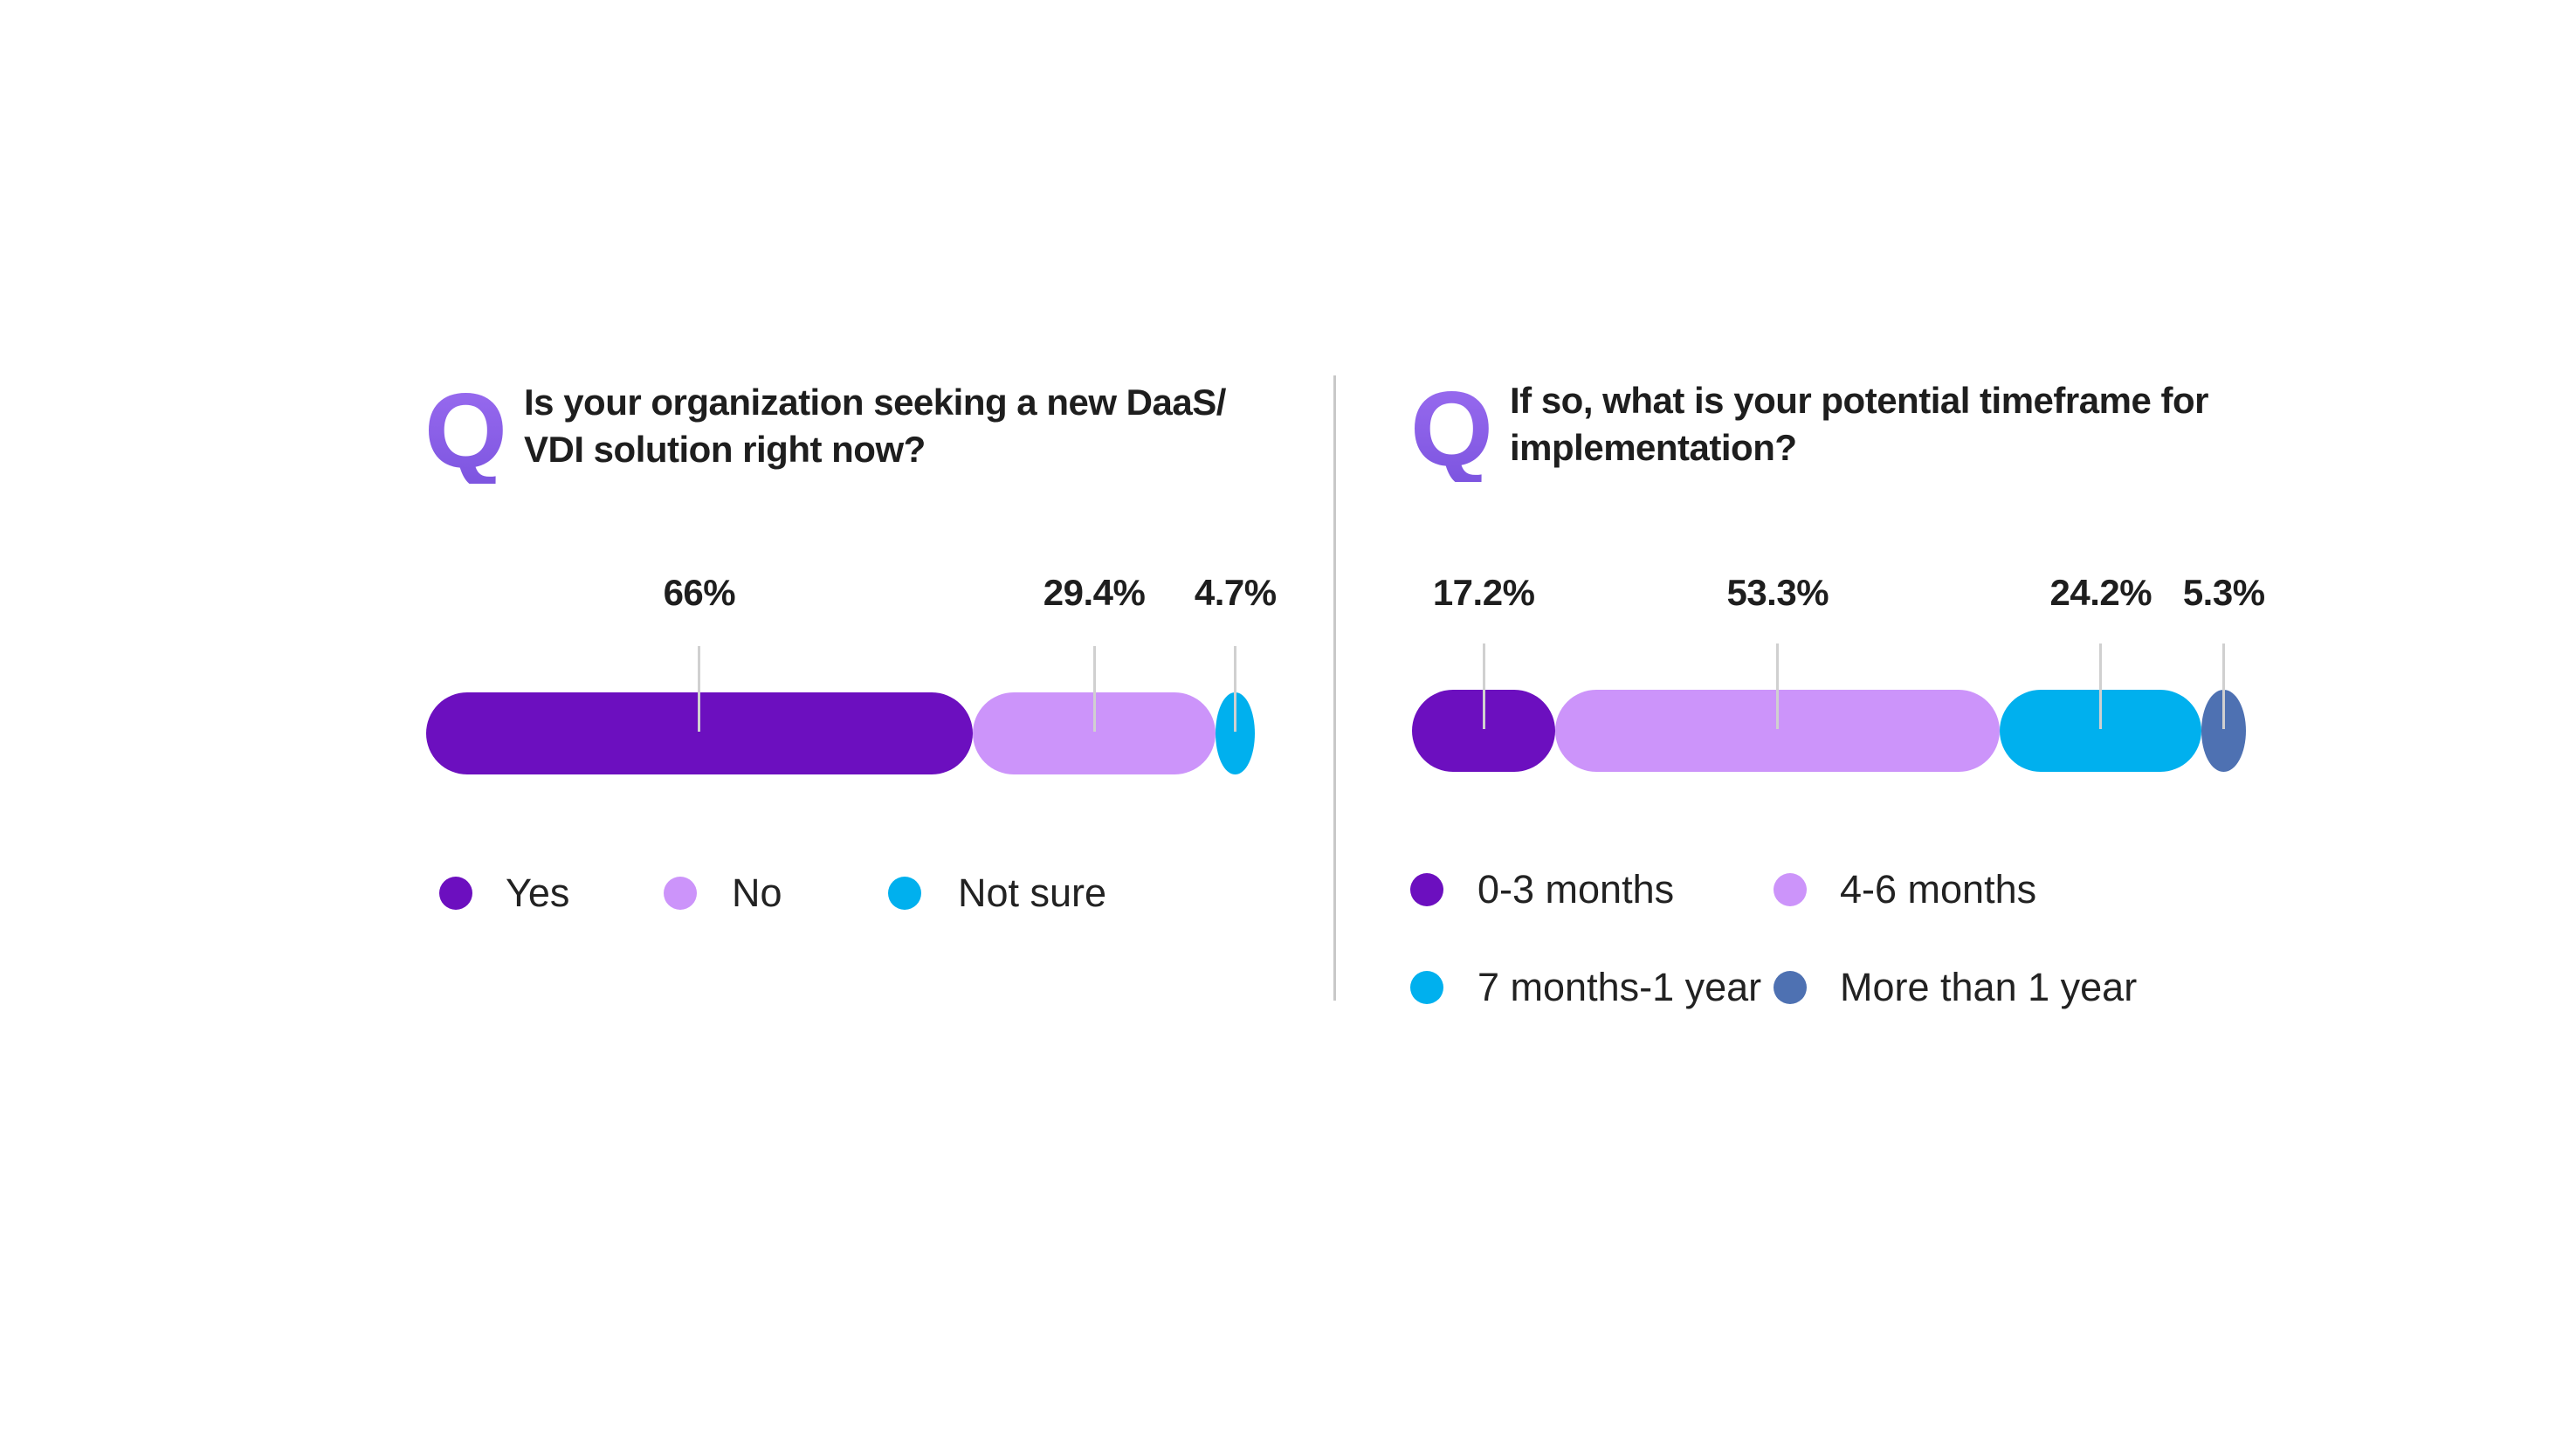 The image size is (2576, 1452). I want to click on legend-item: Yes, so click(504, 893).